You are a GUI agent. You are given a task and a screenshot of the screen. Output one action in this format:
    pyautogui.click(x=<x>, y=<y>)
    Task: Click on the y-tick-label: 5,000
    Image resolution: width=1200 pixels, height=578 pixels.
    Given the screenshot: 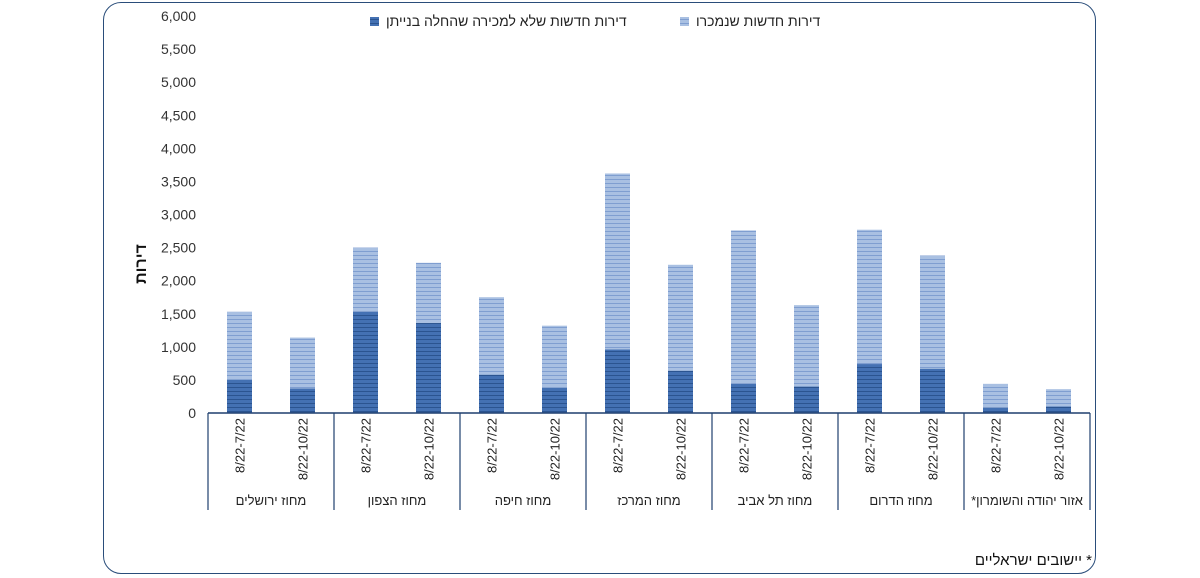 What is the action you would take?
    pyautogui.click(x=178, y=82)
    